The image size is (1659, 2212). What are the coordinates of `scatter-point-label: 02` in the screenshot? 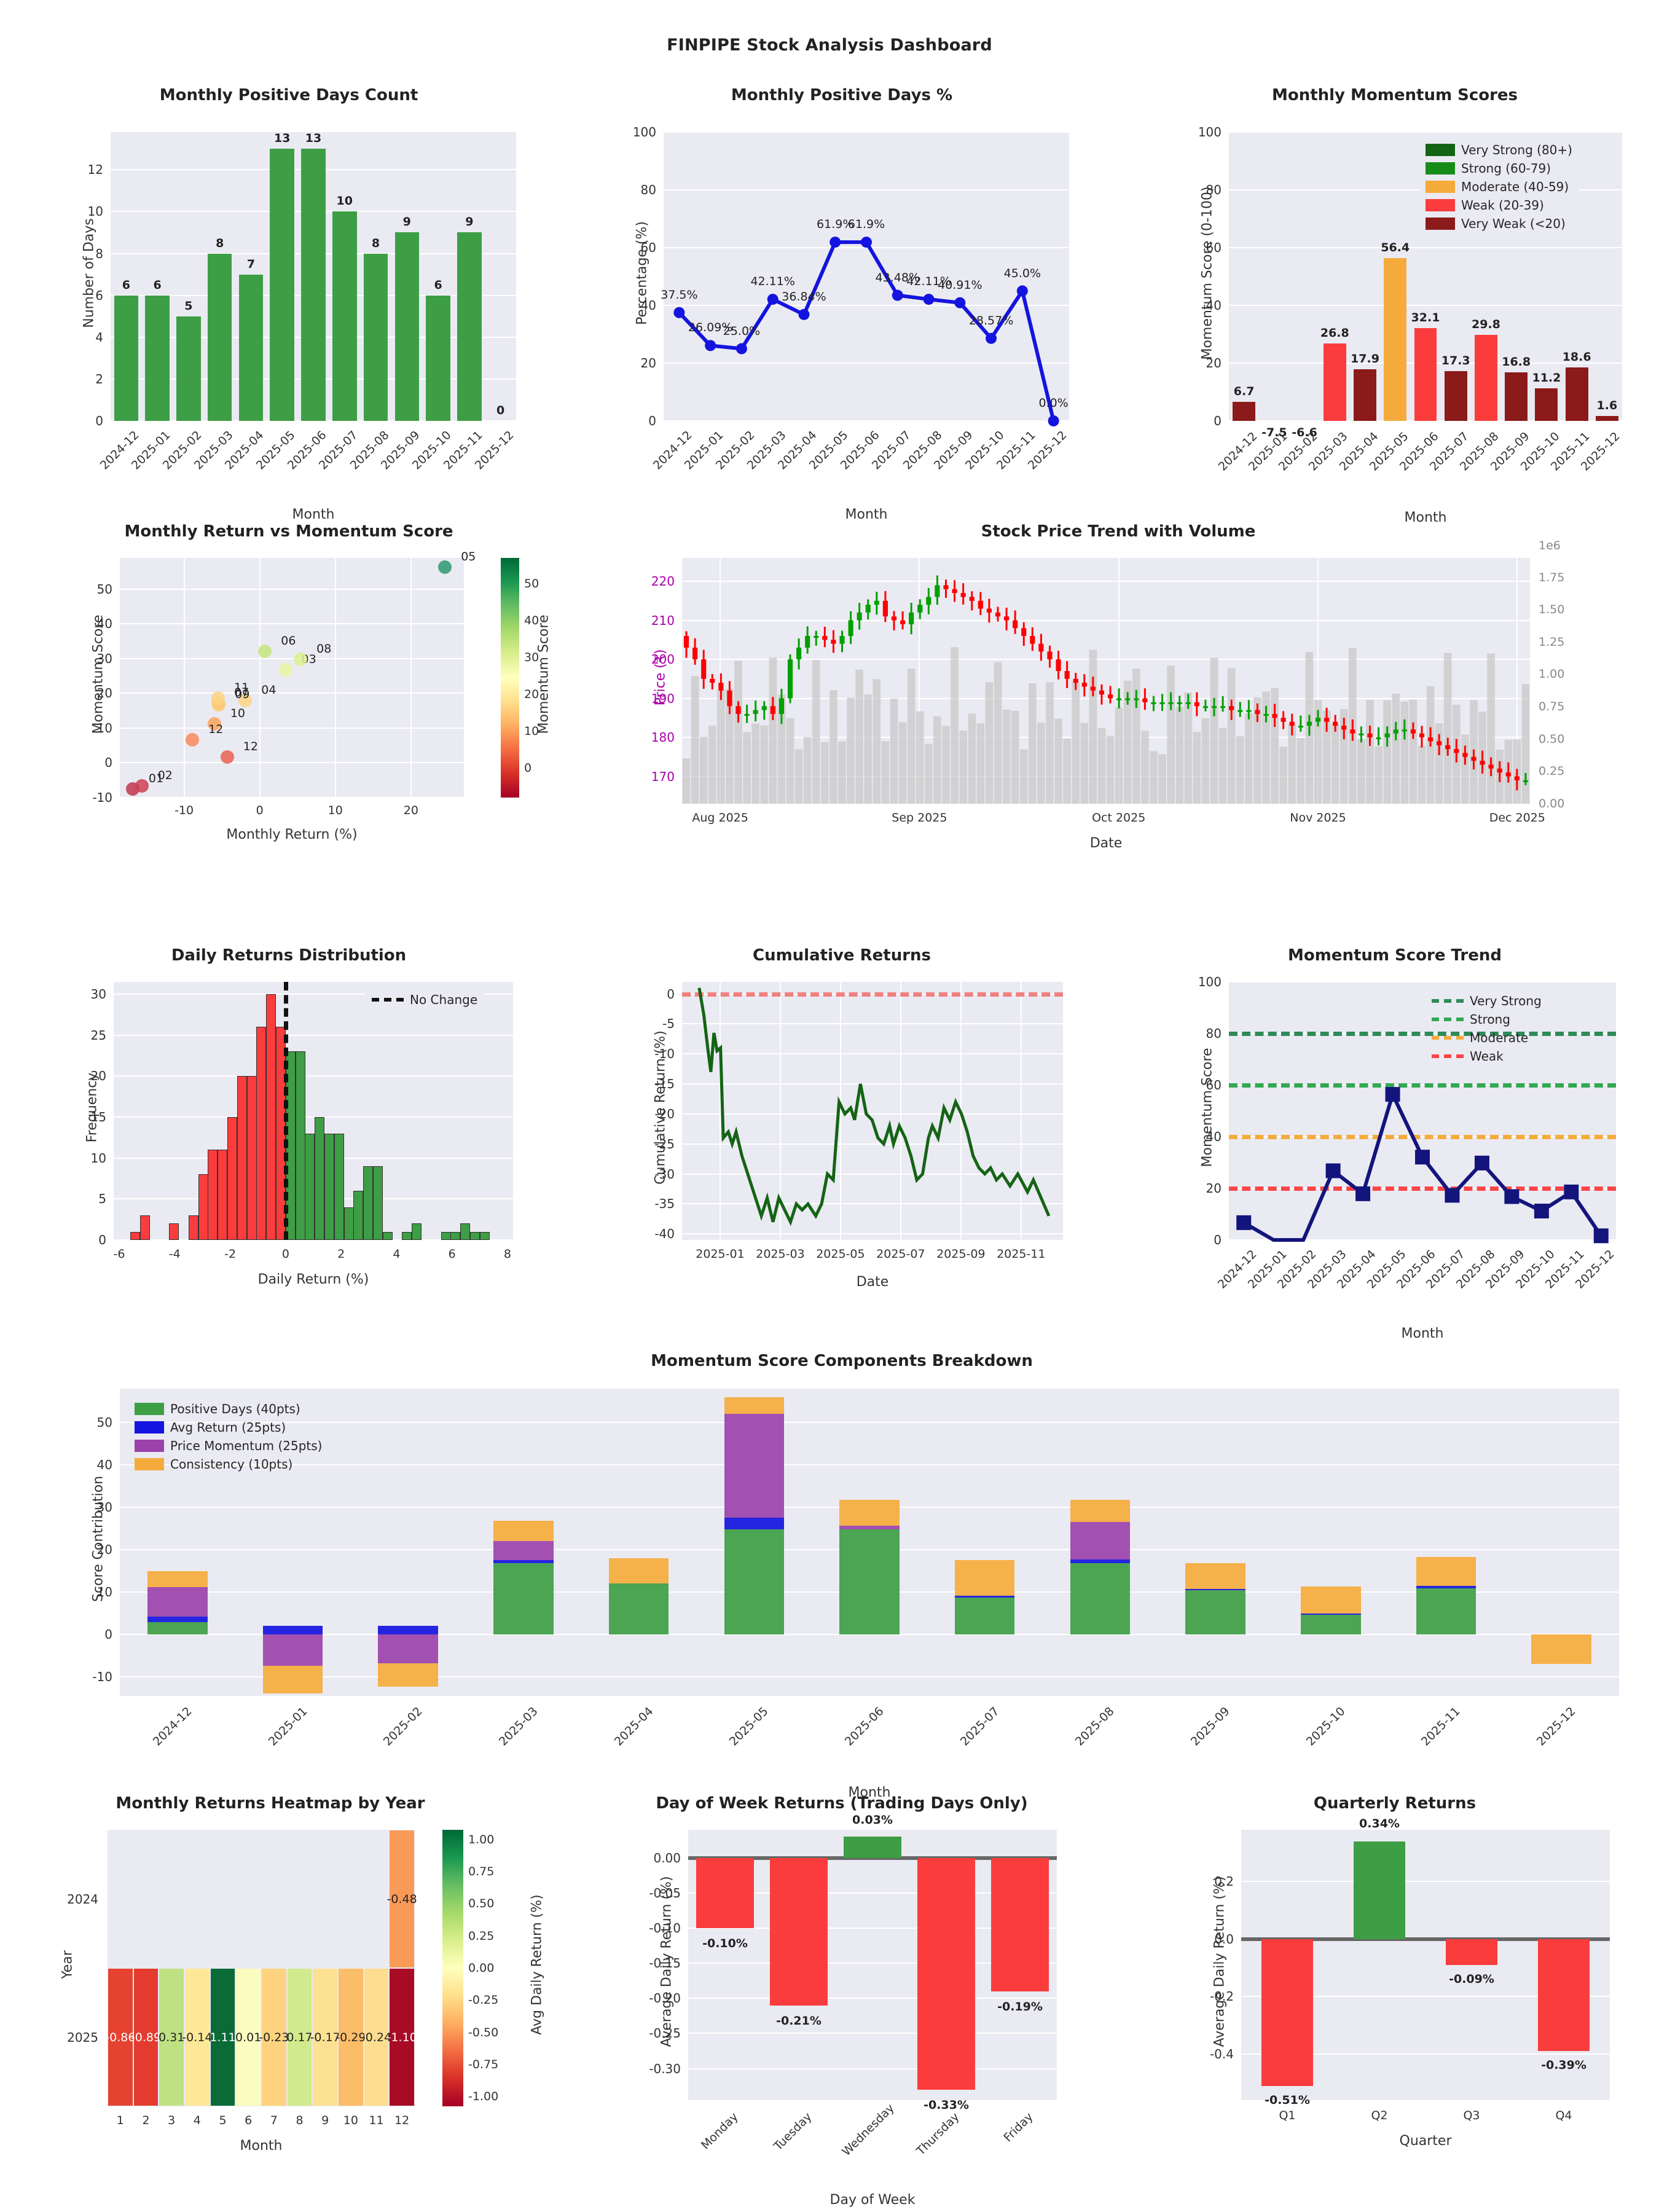 It's located at (165, 775).